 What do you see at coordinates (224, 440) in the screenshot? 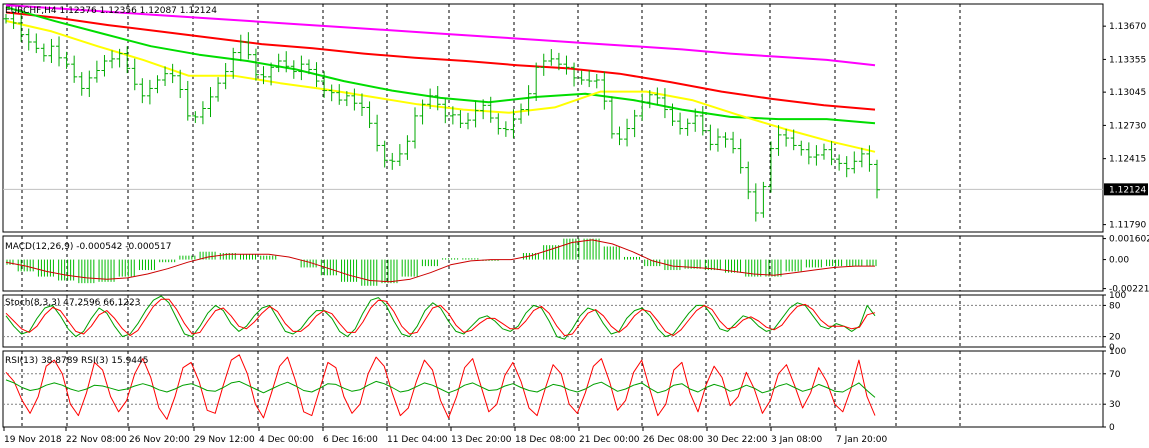
I see `time-tick-label: 29 Nov 12:00` at bounding box center [224, 440].